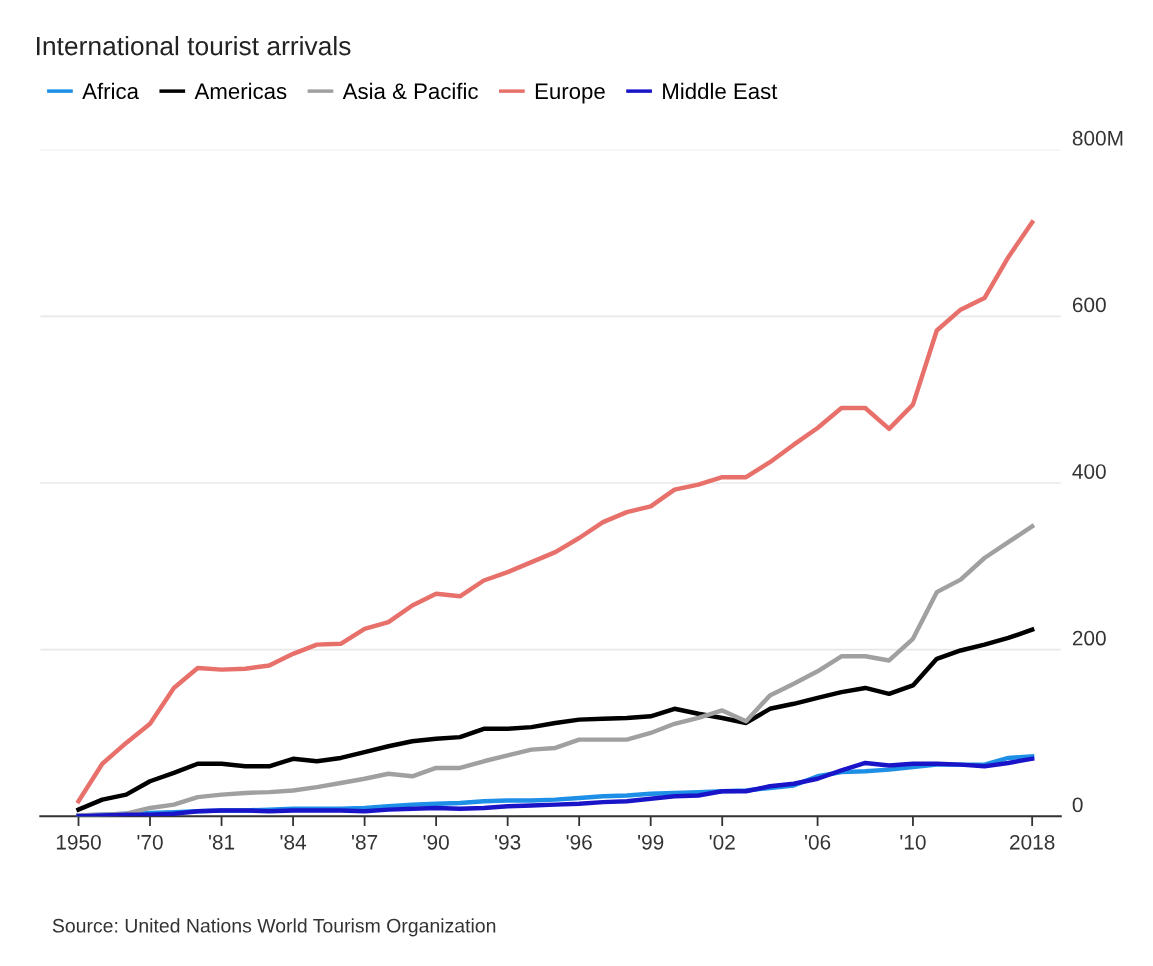 This screenshot has width=1153, height=966. Describe the element at coordinates (1089, 638) in the screenshot. I see `y-tick-label: 200` at that location.